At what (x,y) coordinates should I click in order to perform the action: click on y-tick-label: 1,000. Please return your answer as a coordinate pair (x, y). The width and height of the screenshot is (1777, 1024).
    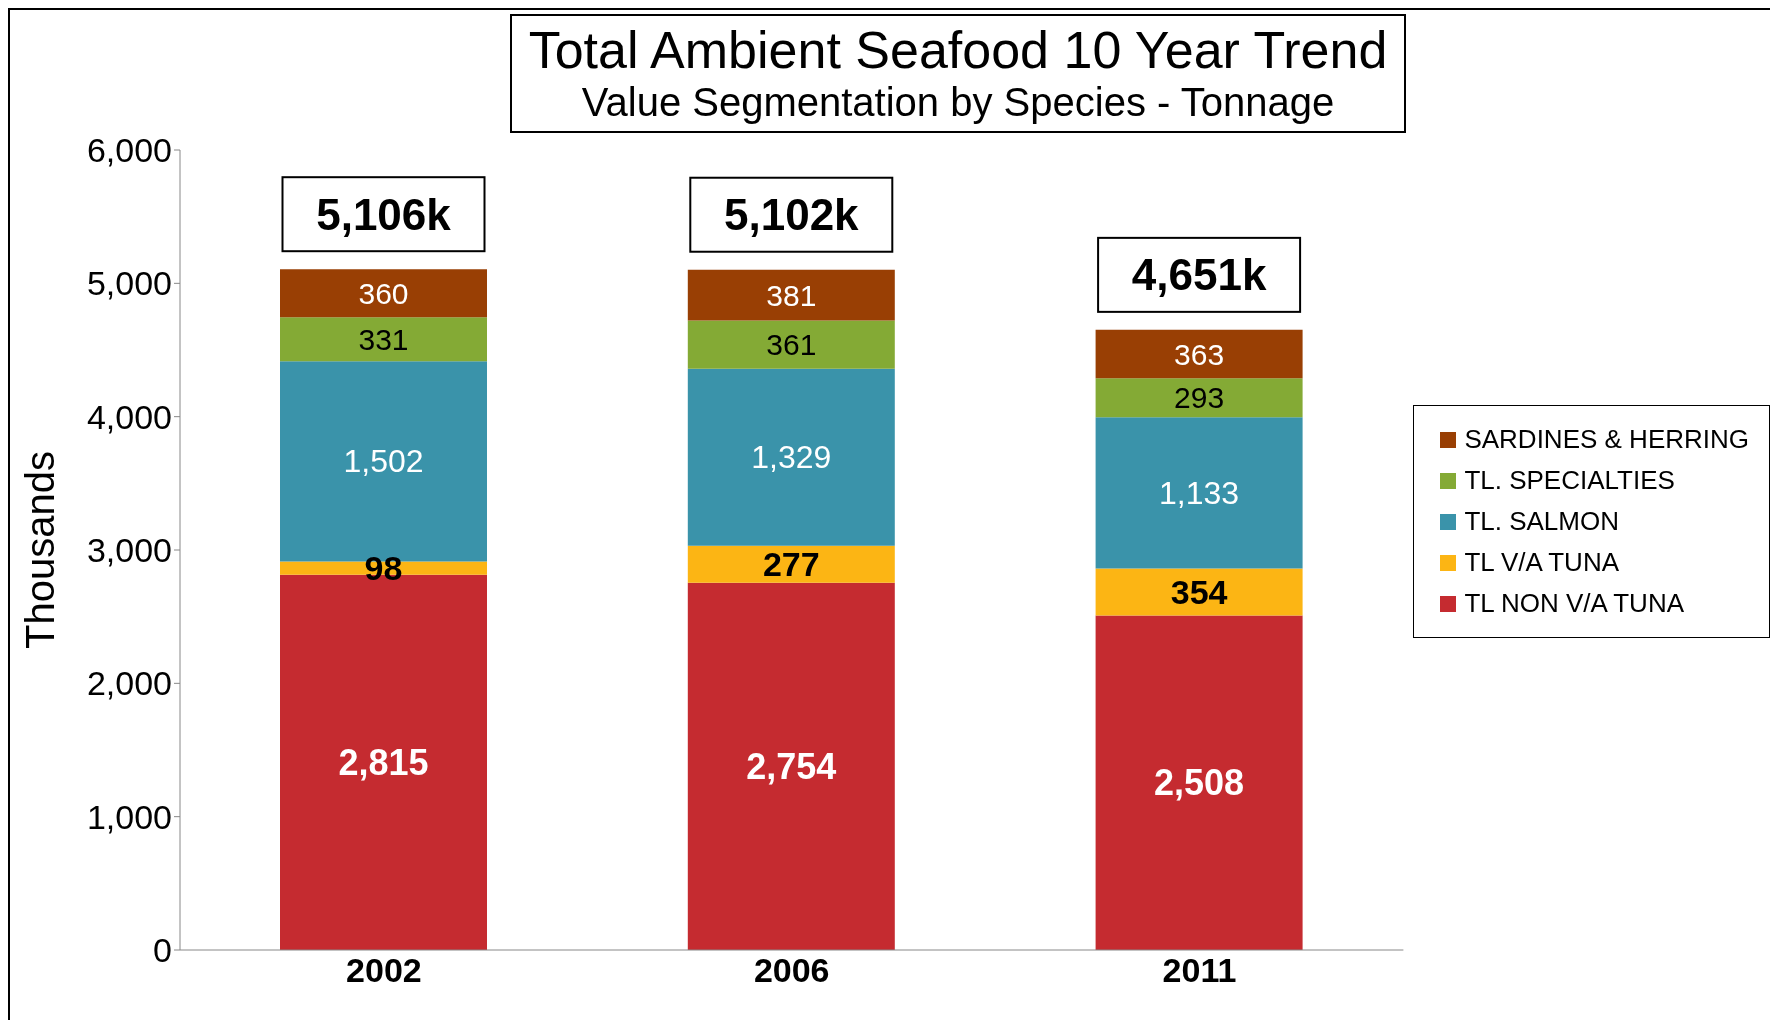
    Looking at the image, I should click on (129, 816).